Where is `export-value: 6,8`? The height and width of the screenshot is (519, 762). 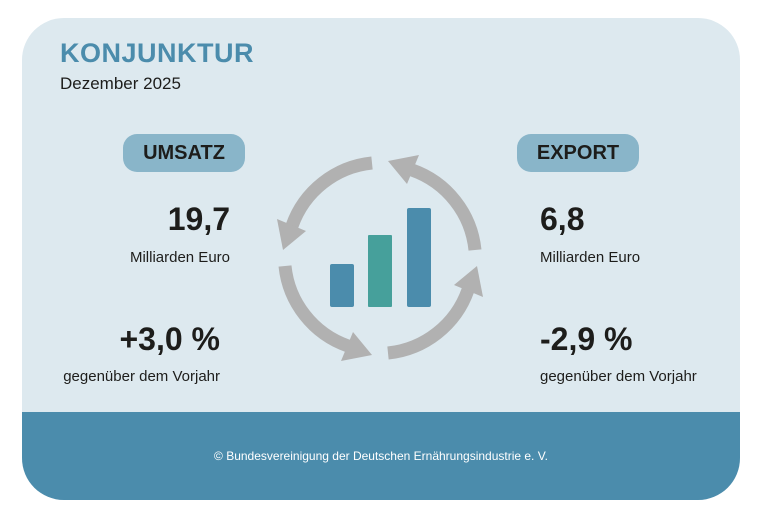
export-value: 6,8 is located at coordinates (562, 219).